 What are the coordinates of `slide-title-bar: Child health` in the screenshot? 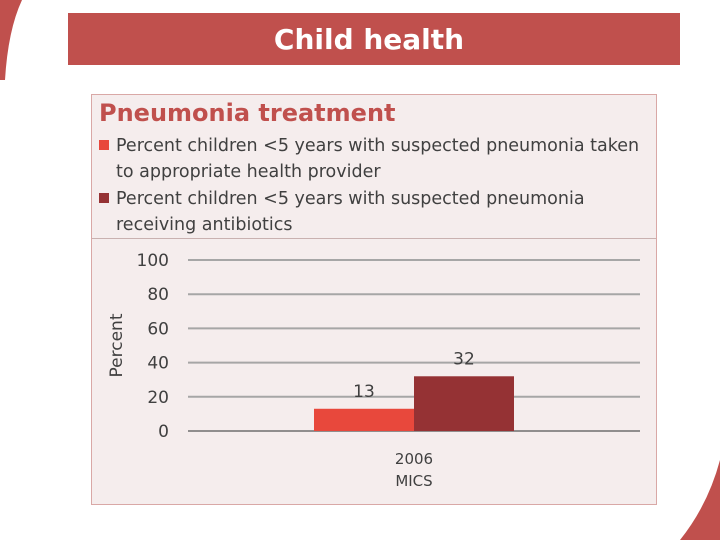 It's located at (374, 39).